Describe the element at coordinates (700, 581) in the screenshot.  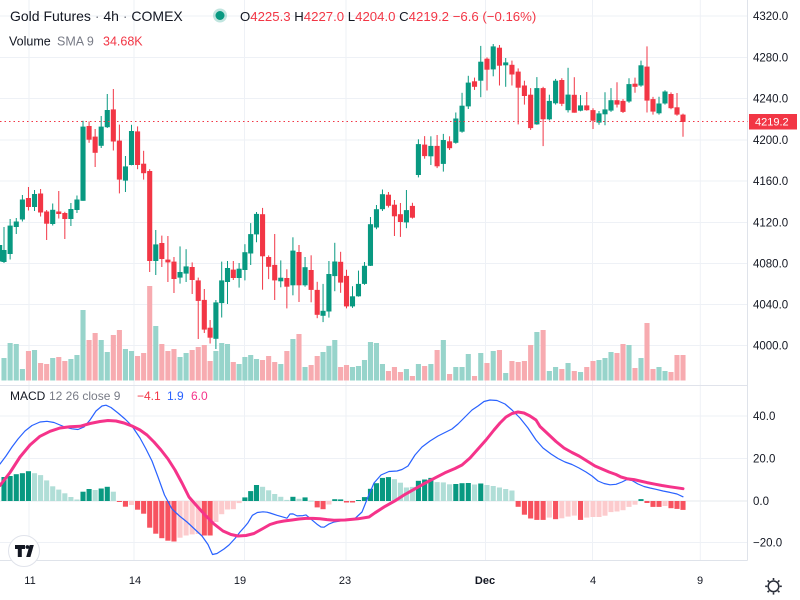
I see `svg-text: 9` at that location.